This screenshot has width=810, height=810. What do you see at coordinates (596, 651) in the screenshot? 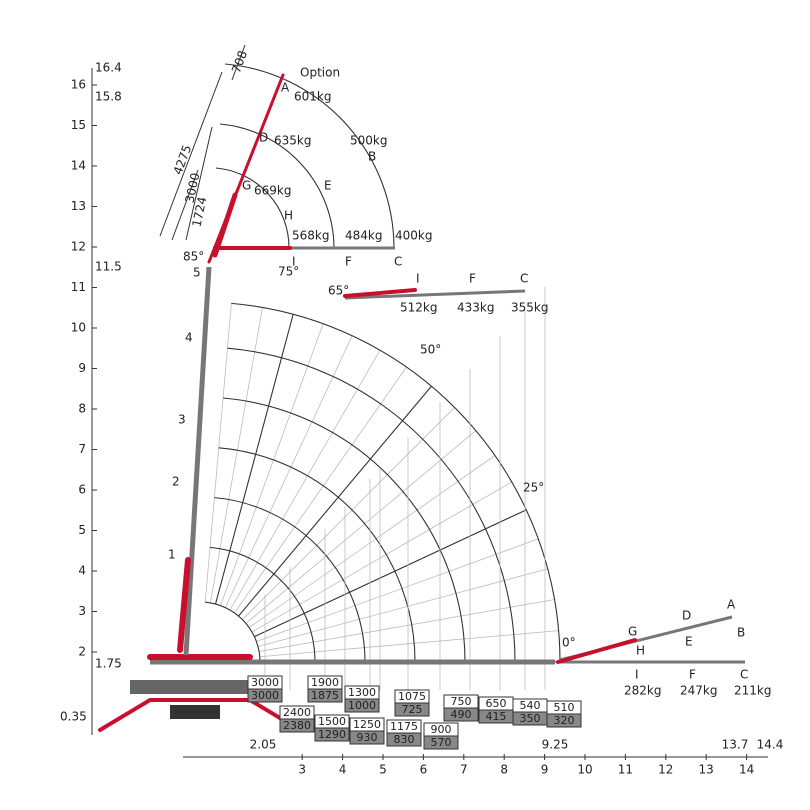
I see `jib-0-red` at bounding box center [596, 651].